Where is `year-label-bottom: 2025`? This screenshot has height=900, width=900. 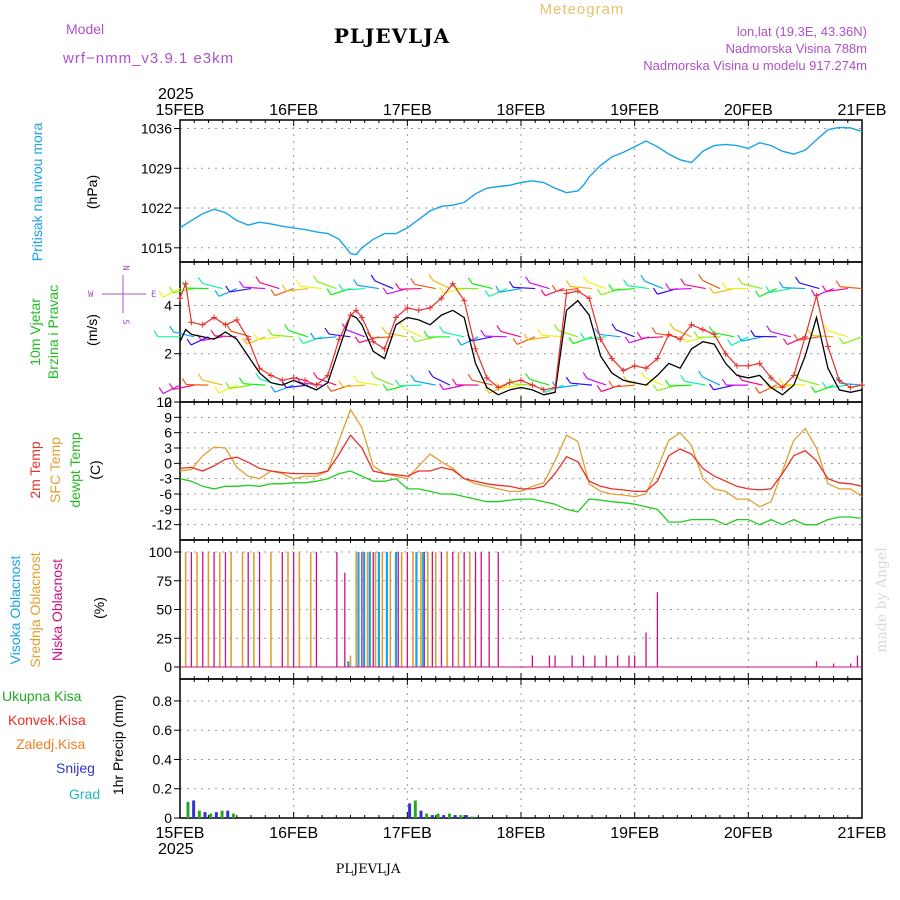 year-label-bottom: 2025 is located at coordinates (176, 849).